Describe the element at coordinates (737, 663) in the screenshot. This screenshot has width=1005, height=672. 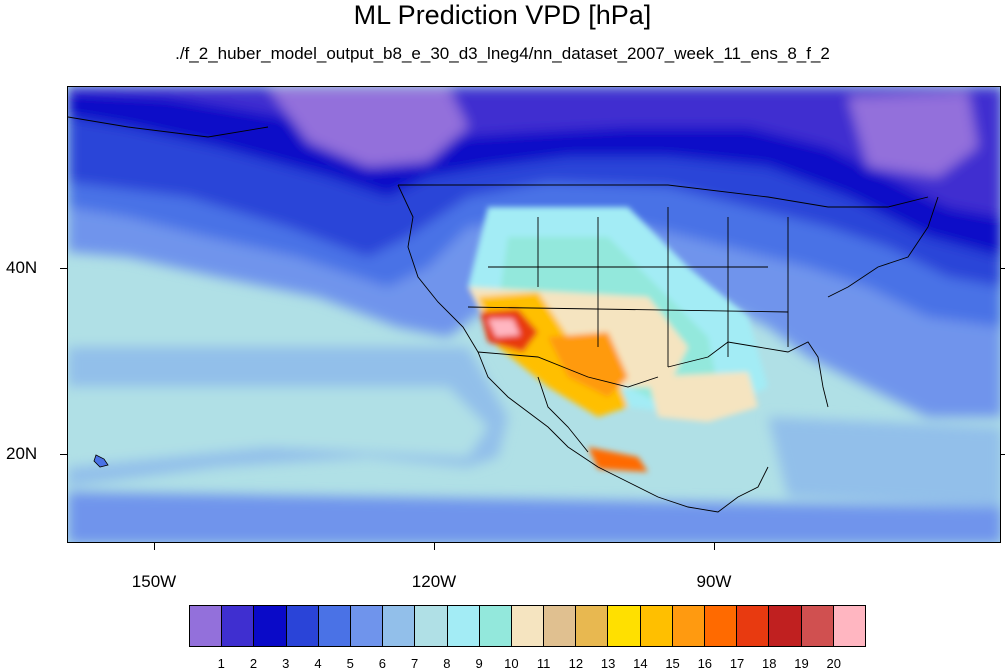
I see `colorbar-label-17: 17` at that location.